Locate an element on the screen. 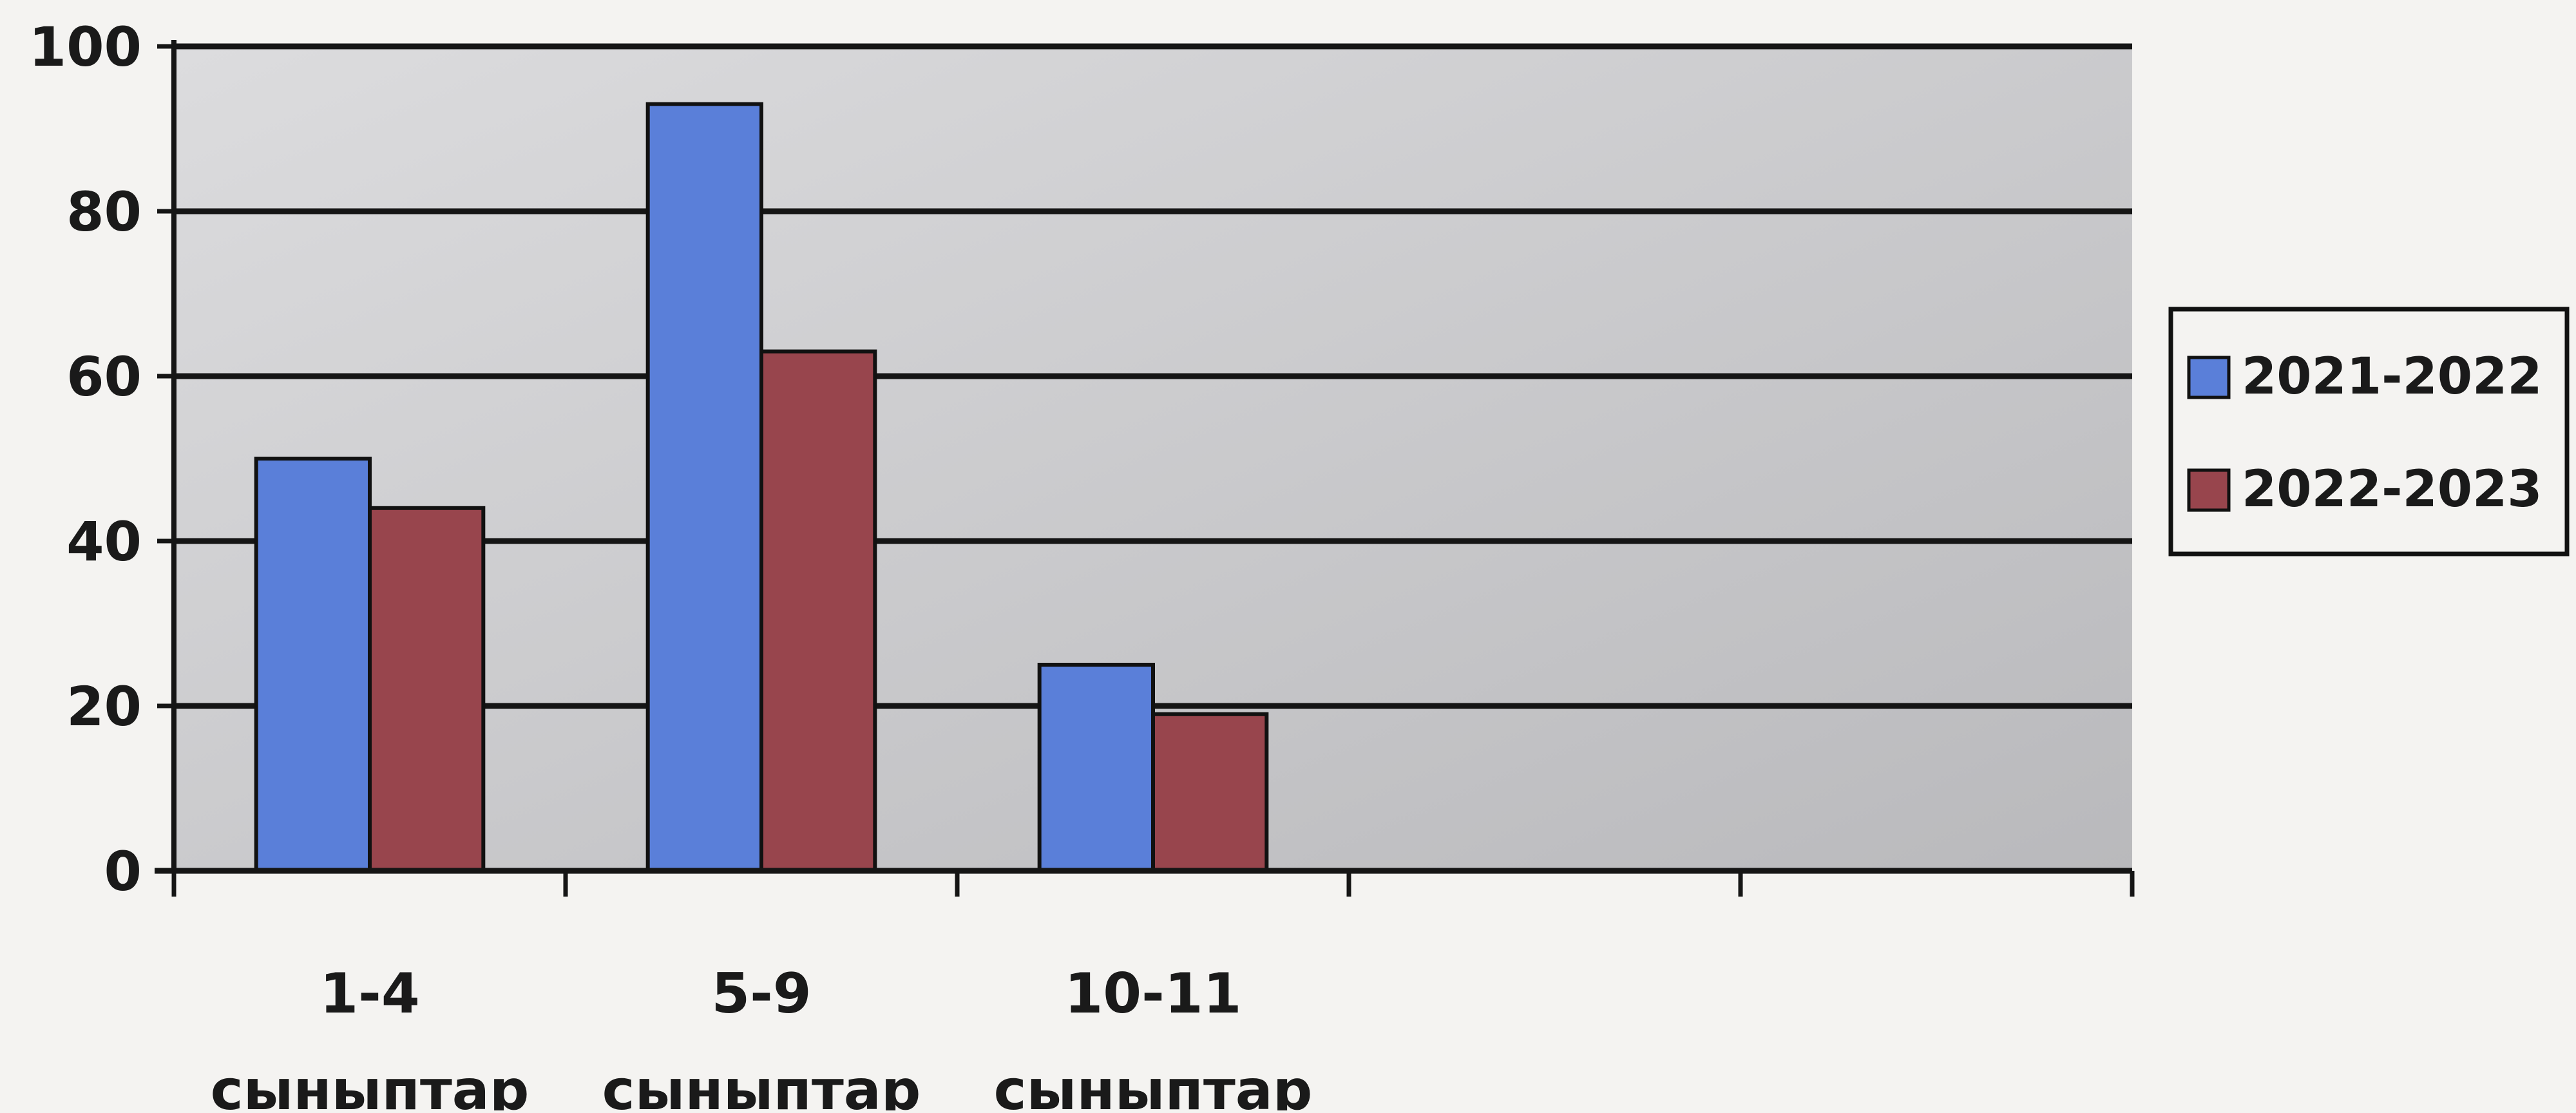  y-tick-label: 80 is located at coordinates (104, 211).